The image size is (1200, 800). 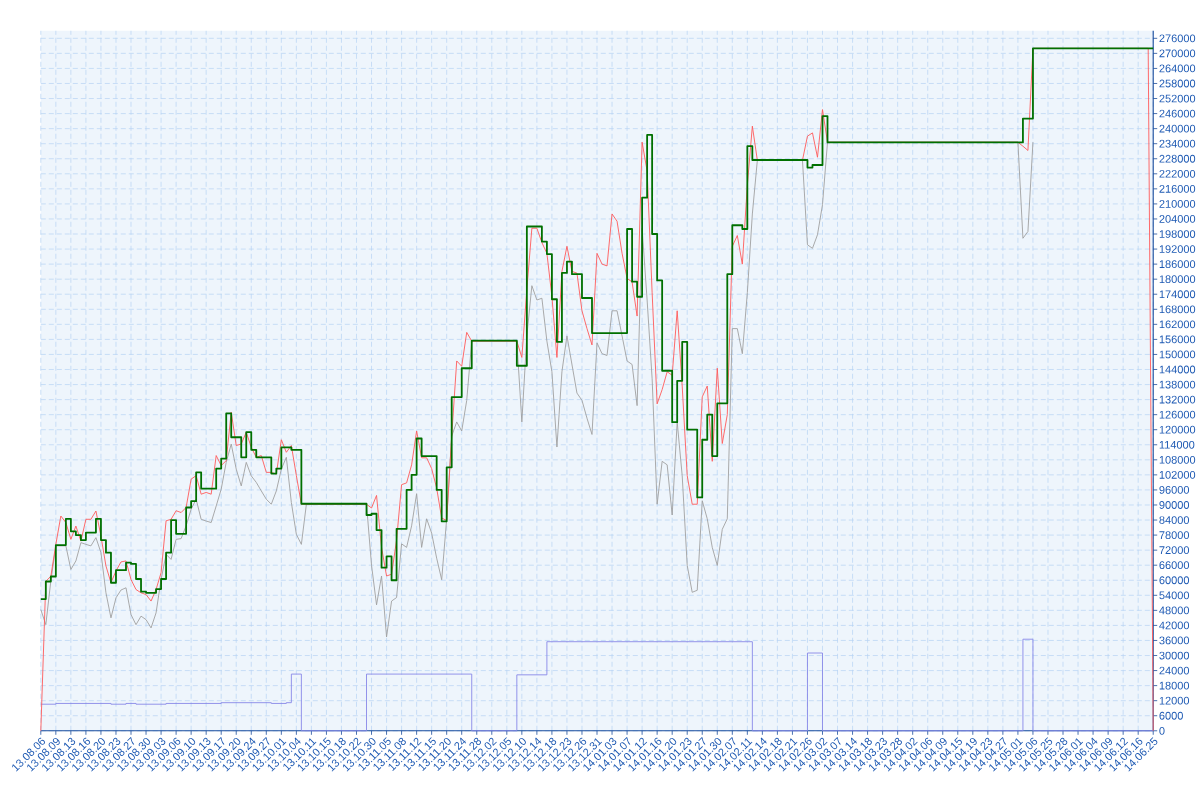 What do you see at coordinates (1177, 384) in the screenshot?
I see `y-tick-label: 138000` at bounding box center [1177, 384].